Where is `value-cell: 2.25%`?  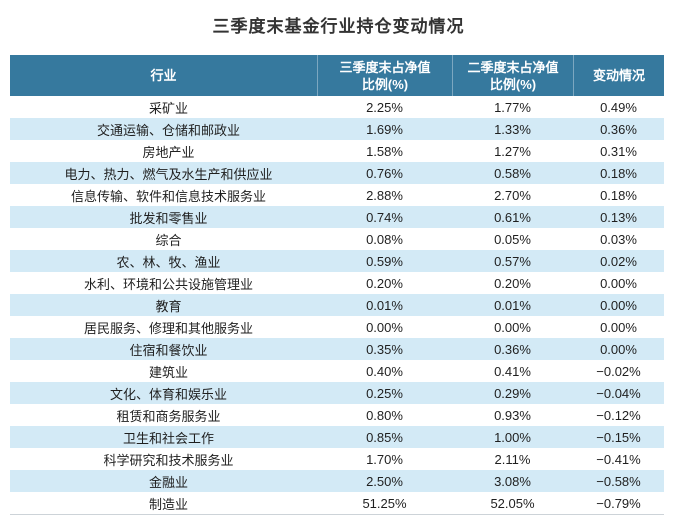 value-cell: 2.25% is located at coordinates (384, 107).